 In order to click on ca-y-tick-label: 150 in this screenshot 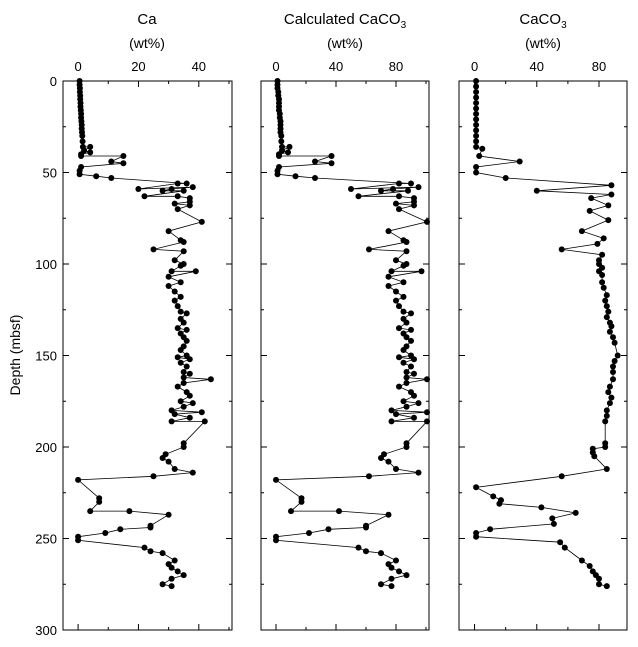, I will do `click(46, 356)`.